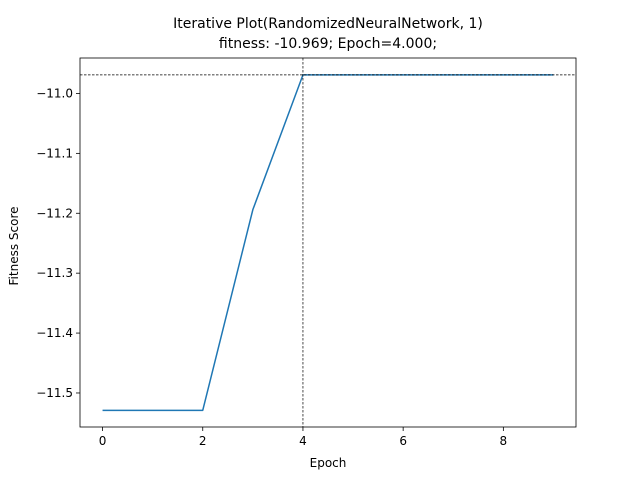  I want to click on y-tick-label: −11.3, so click(54, 273).